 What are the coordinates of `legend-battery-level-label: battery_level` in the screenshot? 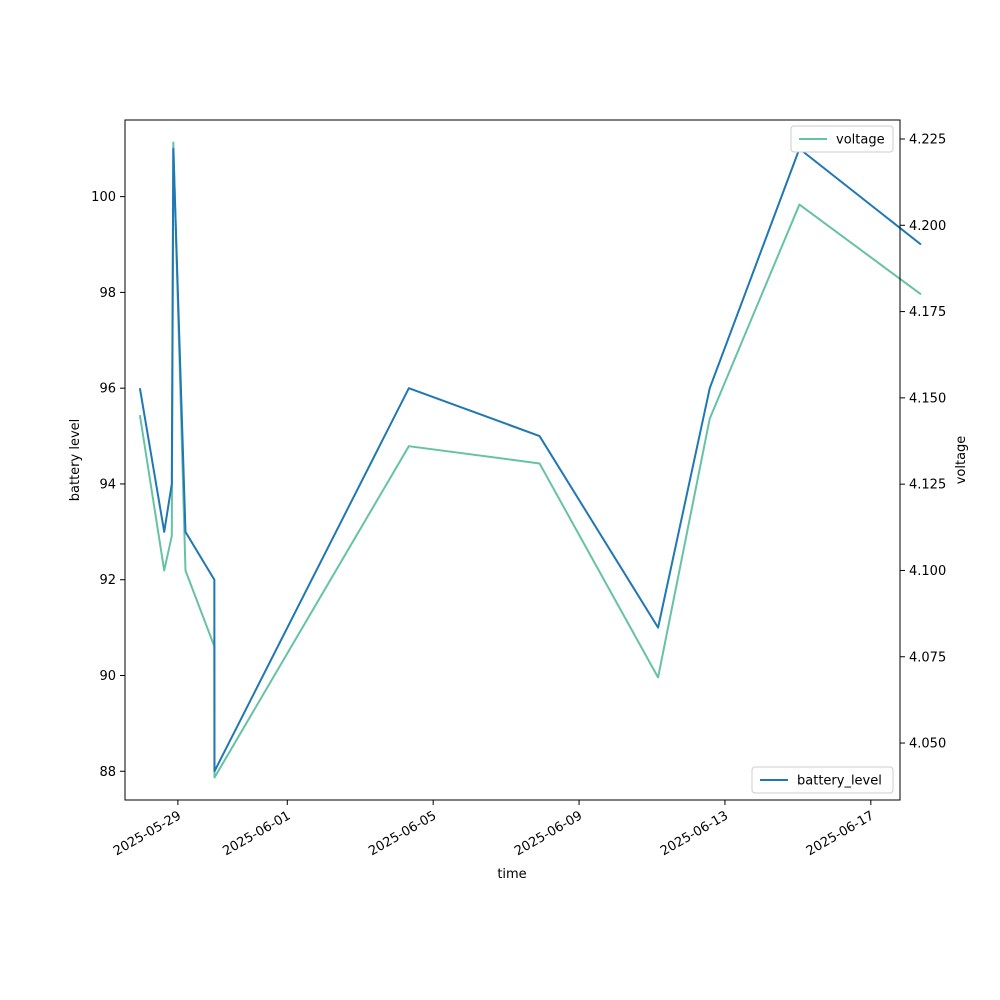 It's located at (839, 781).